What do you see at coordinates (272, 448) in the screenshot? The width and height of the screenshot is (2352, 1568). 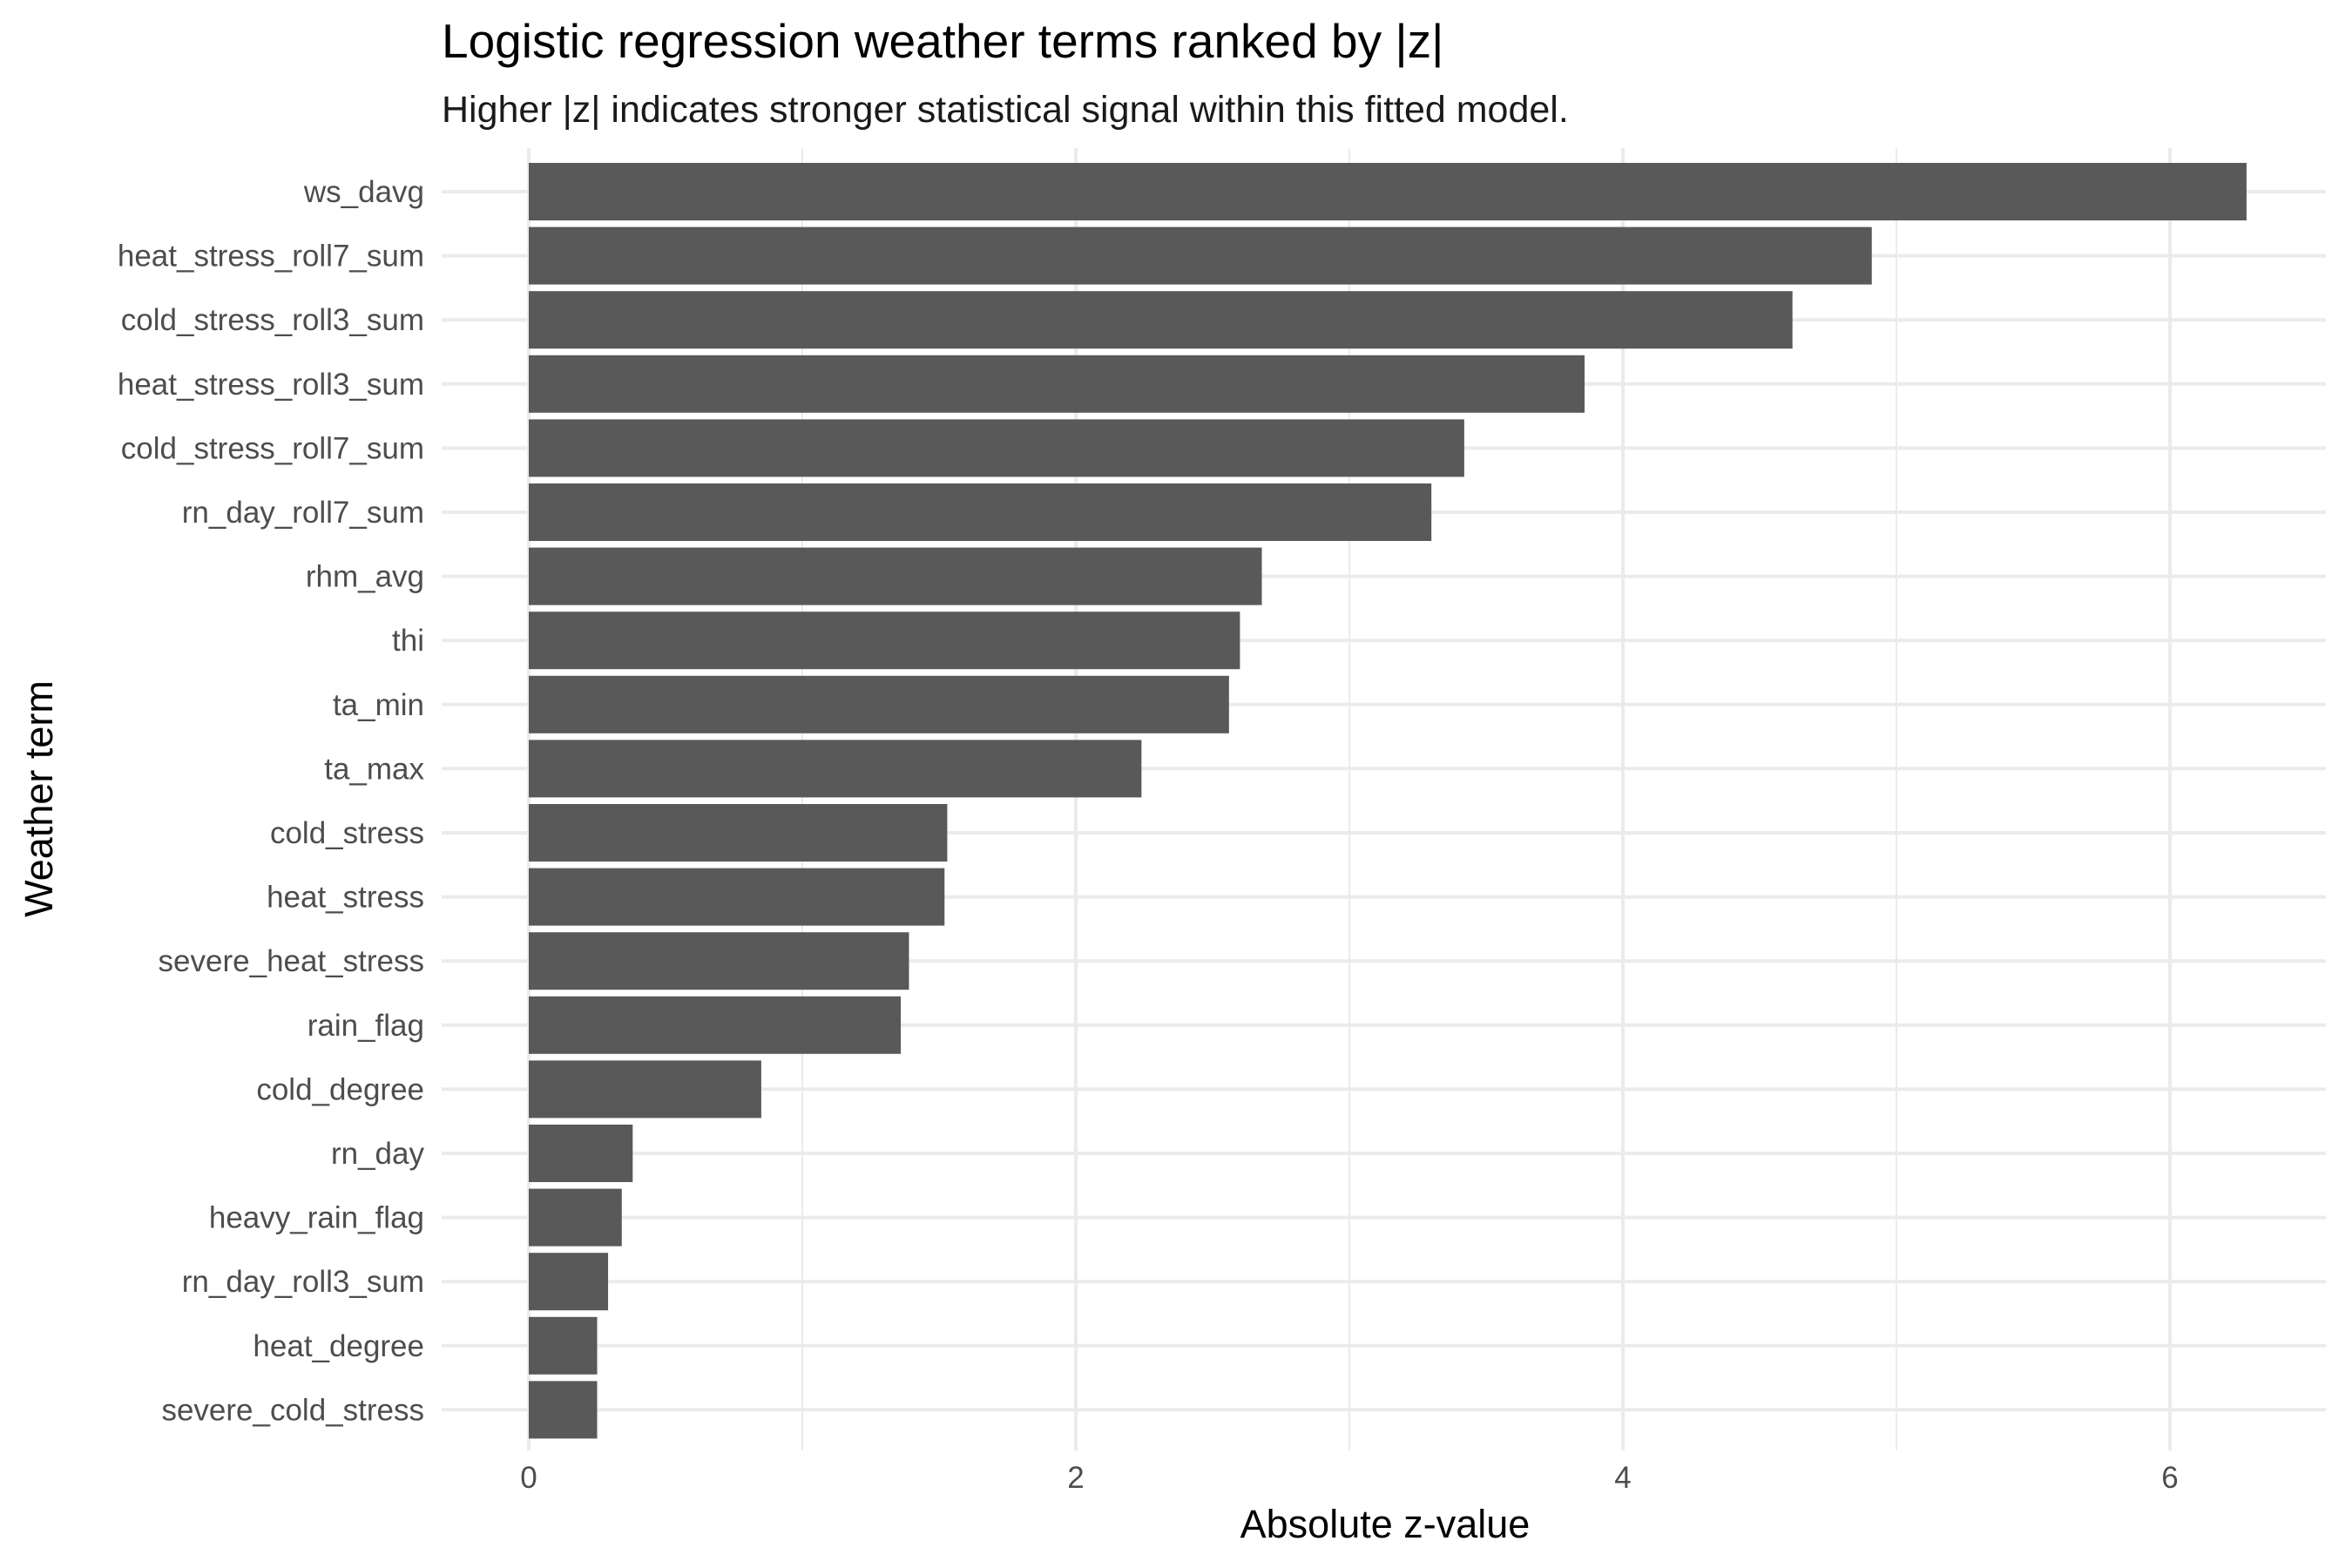 I see `y-tick-label: cold_stress_roll7_sum` at bounding box center [272, 448].